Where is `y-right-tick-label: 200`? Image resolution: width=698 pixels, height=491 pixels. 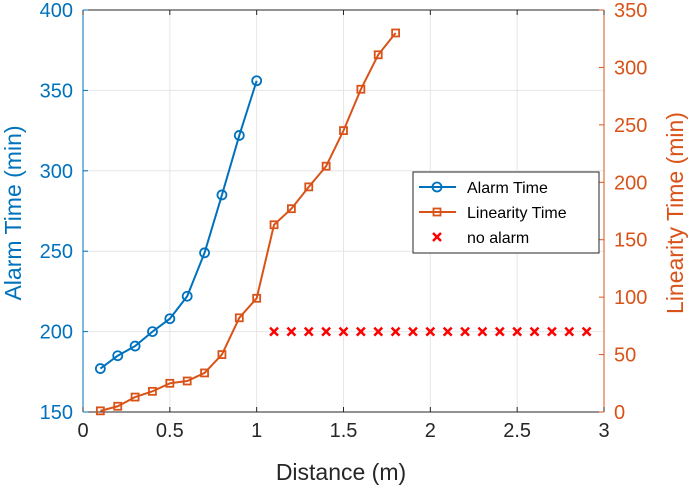 y-right-tick-label: 200 is located at coordinates (630, 183).